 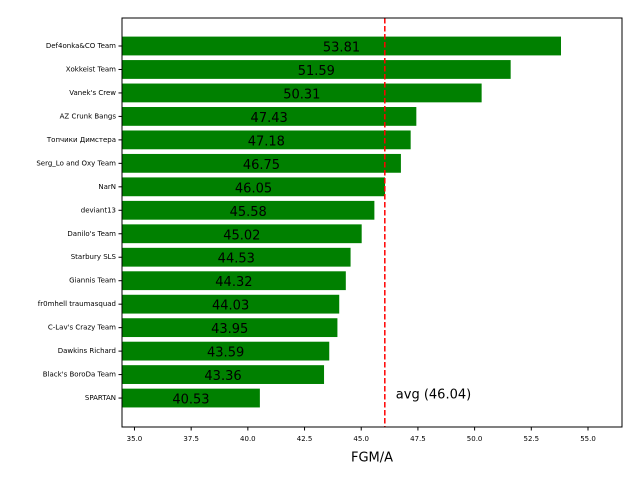 I want to click on data-label: 51.59, so click(x=316, y=71).